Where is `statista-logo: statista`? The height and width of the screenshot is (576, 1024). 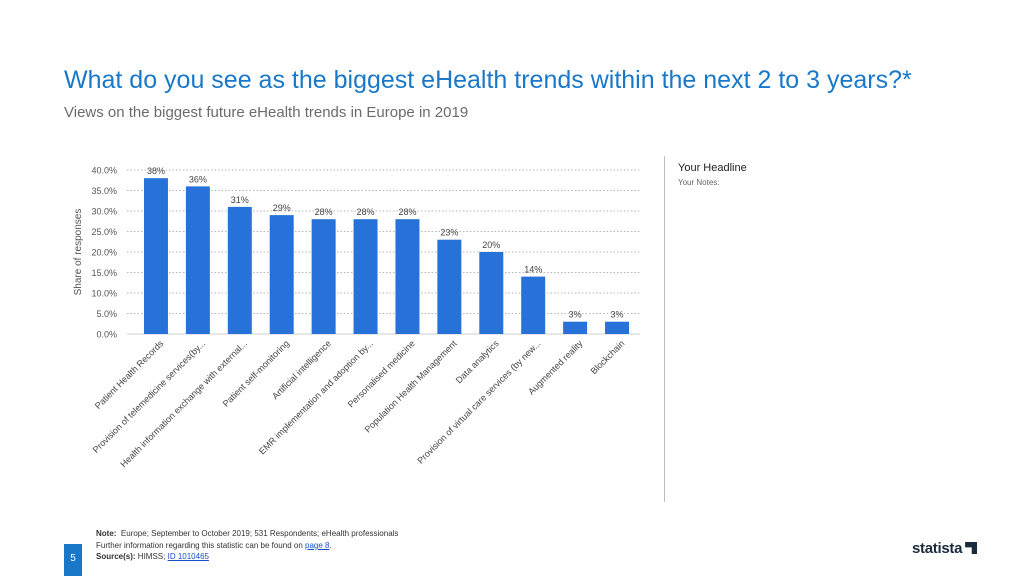 statista-logo: statista is located at coordinates (945, 548).